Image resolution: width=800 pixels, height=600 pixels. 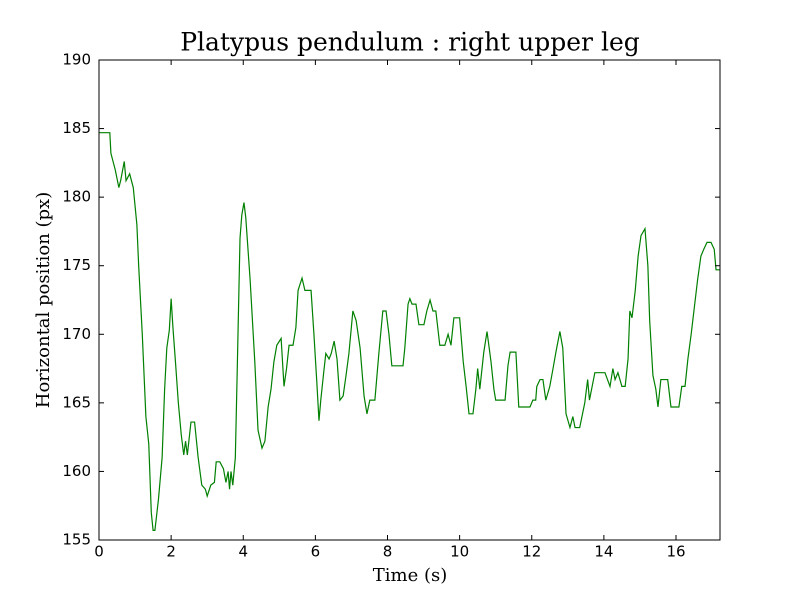 What do you see at coordinates (459, 552) in the screenshot?
I see `x-tick-label: 10` at bounding box center [459, 552].